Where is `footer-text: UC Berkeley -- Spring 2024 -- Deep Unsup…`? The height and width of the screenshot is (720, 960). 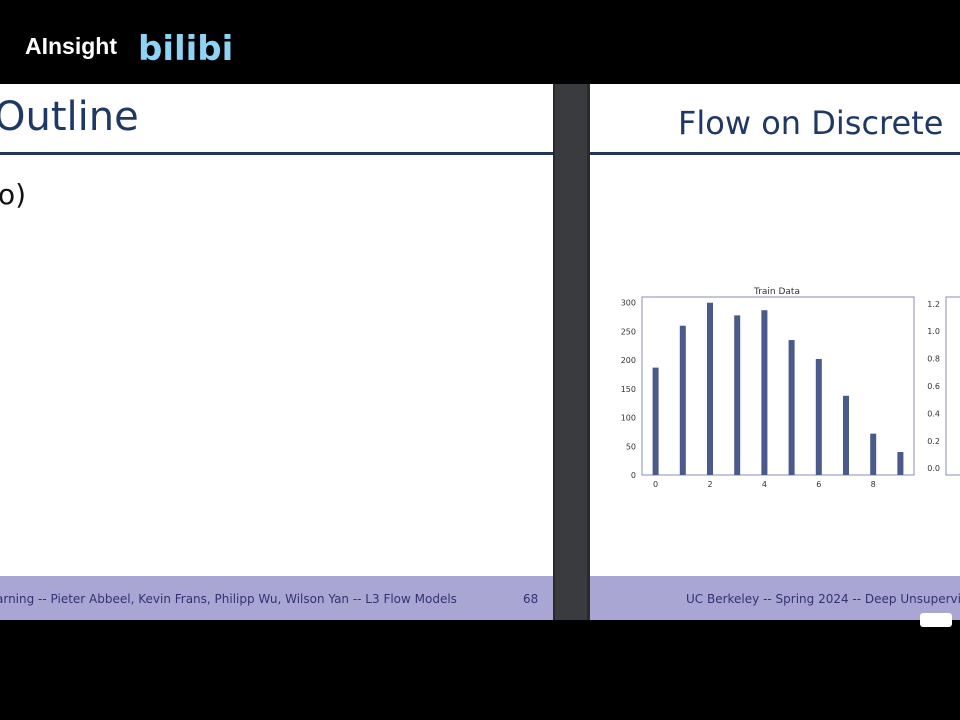
footer-text: UC Berkeley -- Spring 2024 -- Deep Unsup… is located at coordinates (823, 599).